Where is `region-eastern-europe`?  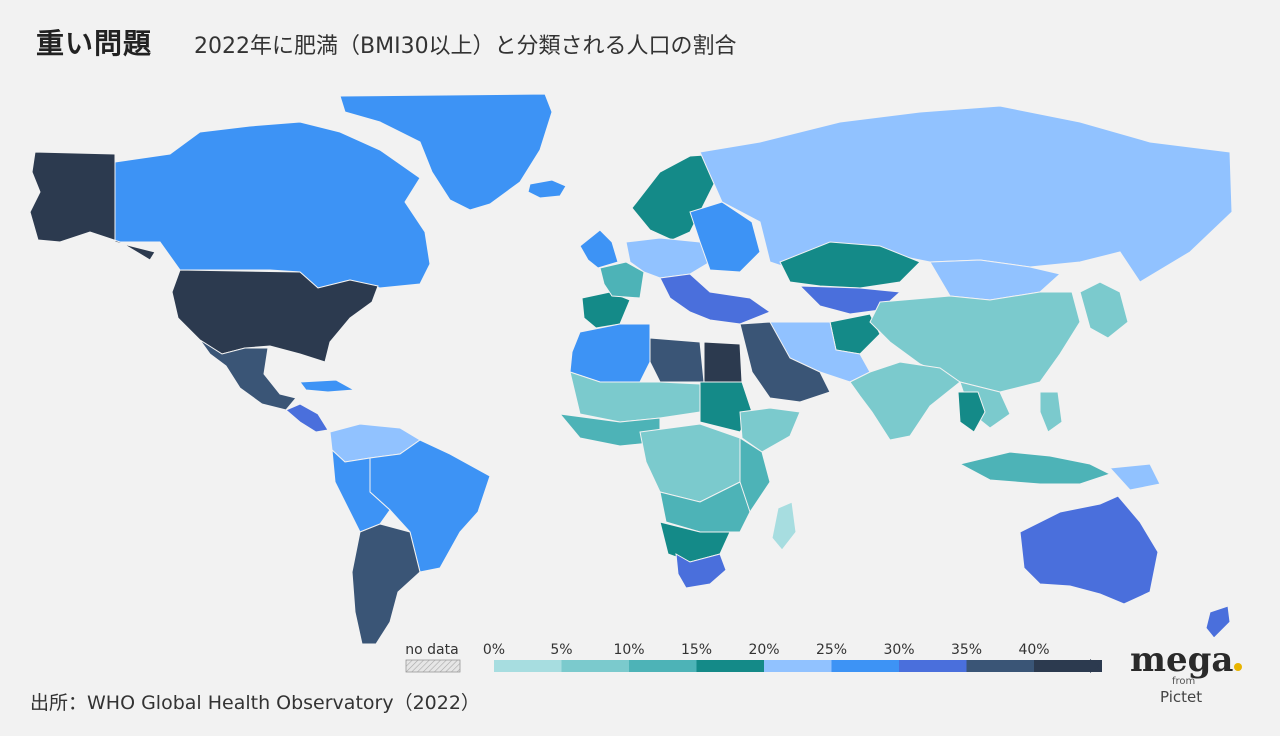 region-eastern-europe is located at coordinates (725, 237).